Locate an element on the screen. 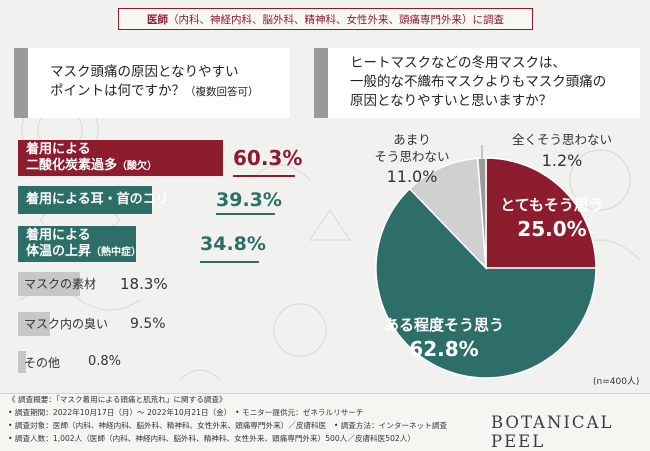 The image size is (650, 451). bar-label: 着用による耳・首のコリ is located at coordinates (97, 199).